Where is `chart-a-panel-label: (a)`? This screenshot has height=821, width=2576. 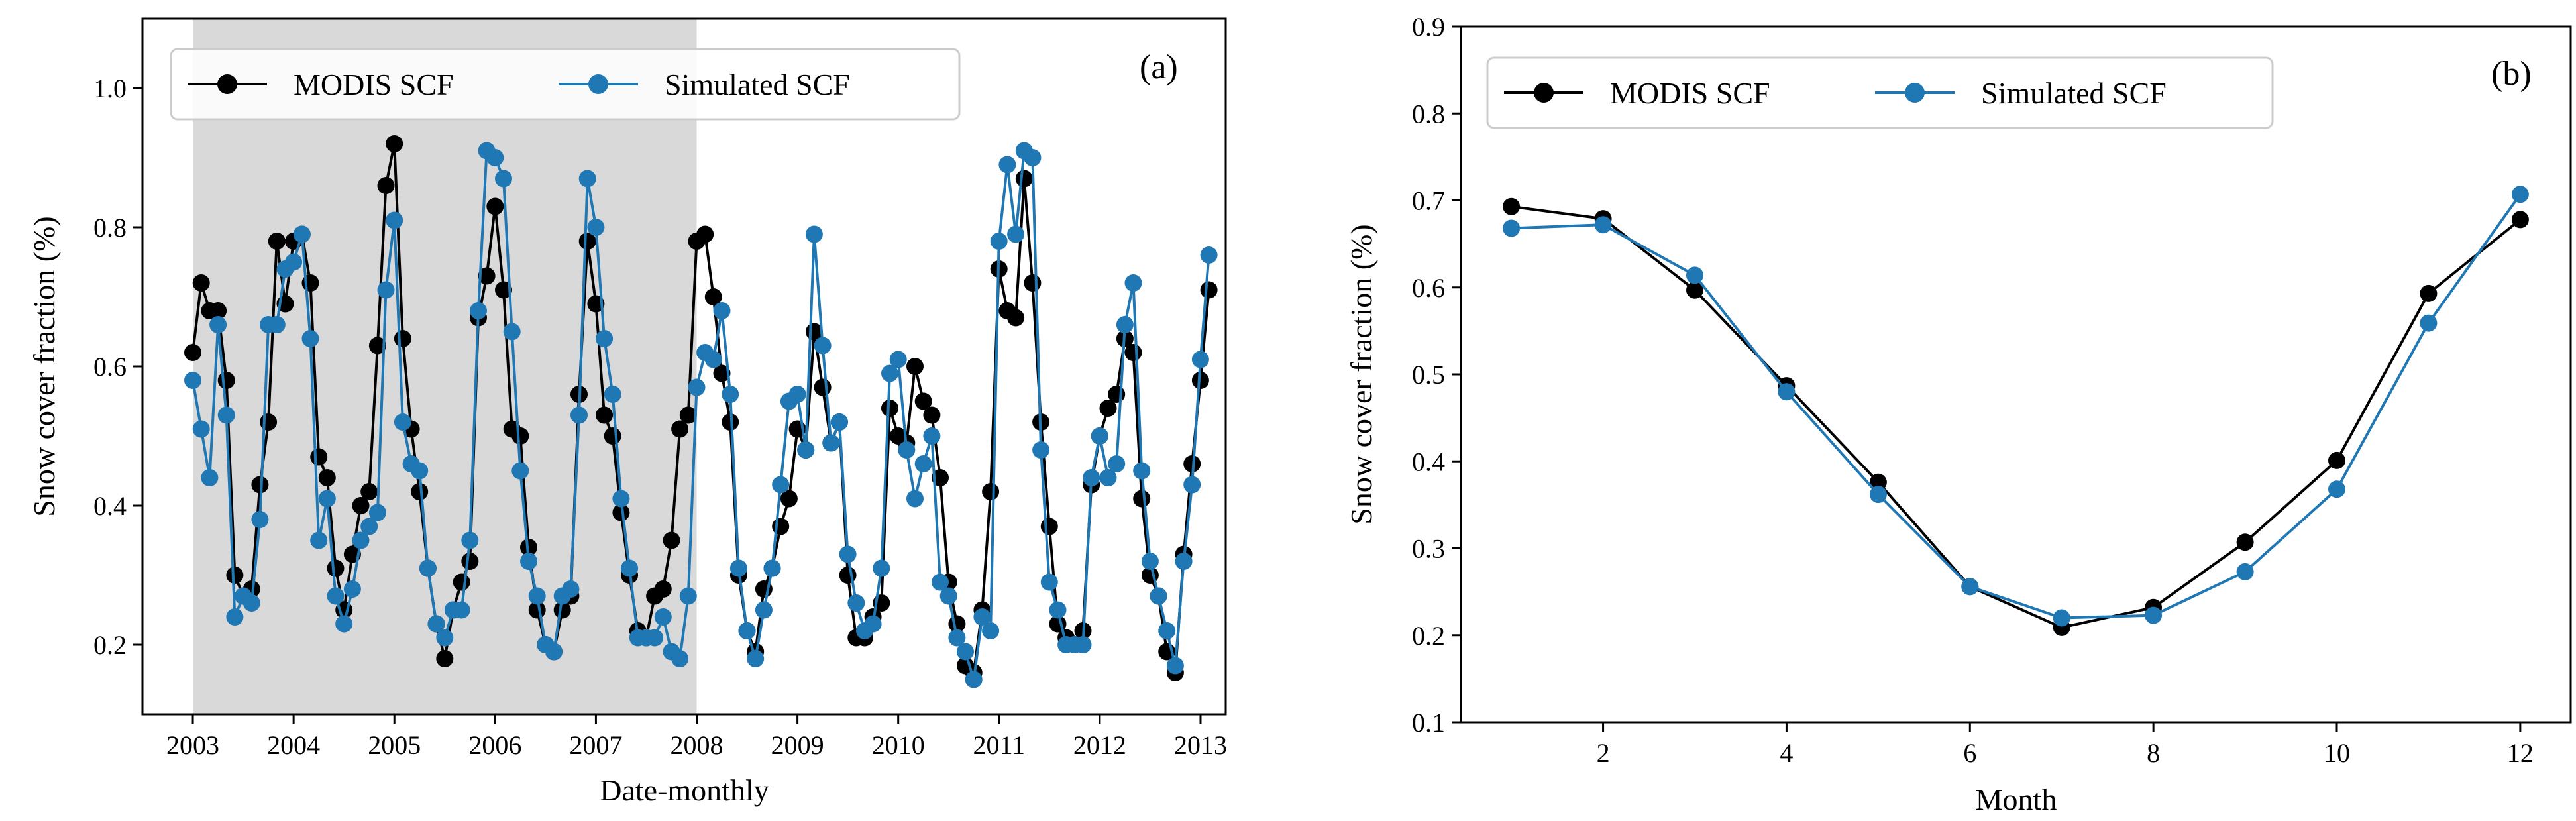 chart-a-panel-label: (a) is located at coordinates (1159, 67).